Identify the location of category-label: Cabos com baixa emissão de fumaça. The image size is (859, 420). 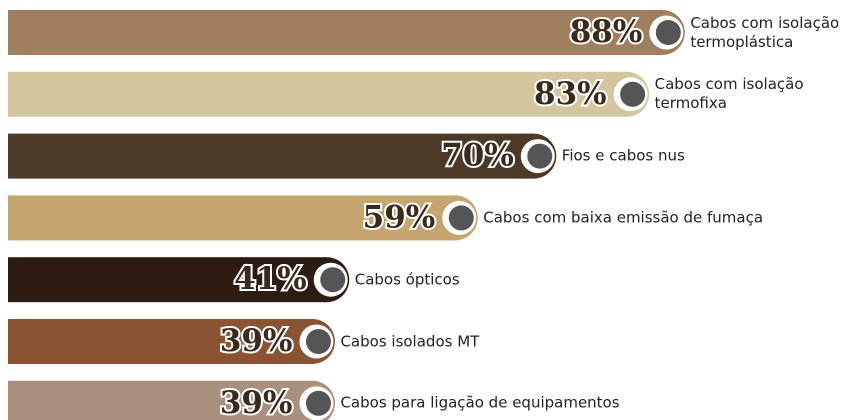
(623, 217).